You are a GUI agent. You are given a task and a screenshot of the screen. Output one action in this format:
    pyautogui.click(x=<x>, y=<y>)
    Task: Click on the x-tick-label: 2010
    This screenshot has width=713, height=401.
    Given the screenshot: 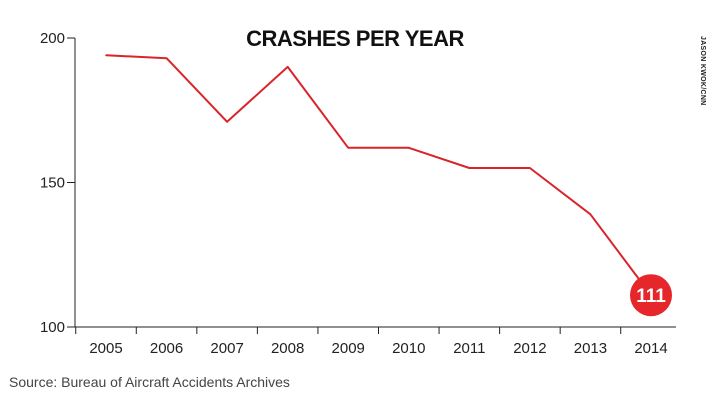 What is the action you would take?
    pyautogui.click(x=408, y=348)
    